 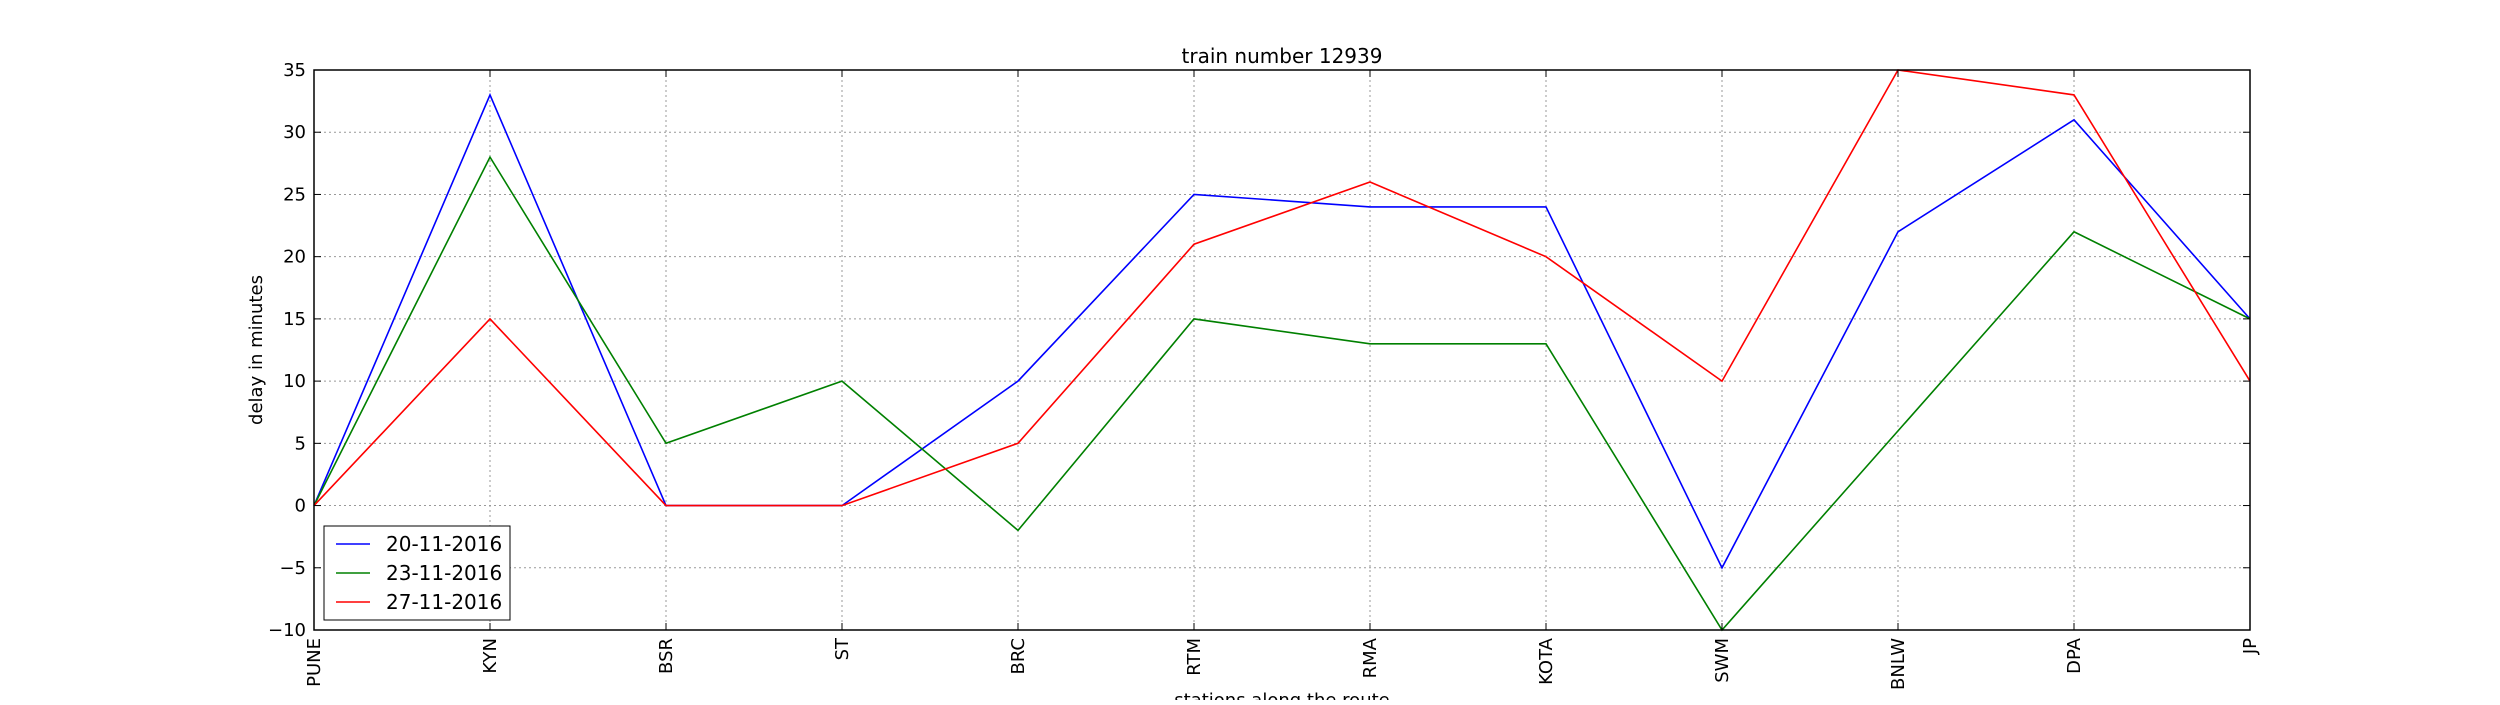 I want to click on y-tick-label: 35, so click(x=294, y=70).